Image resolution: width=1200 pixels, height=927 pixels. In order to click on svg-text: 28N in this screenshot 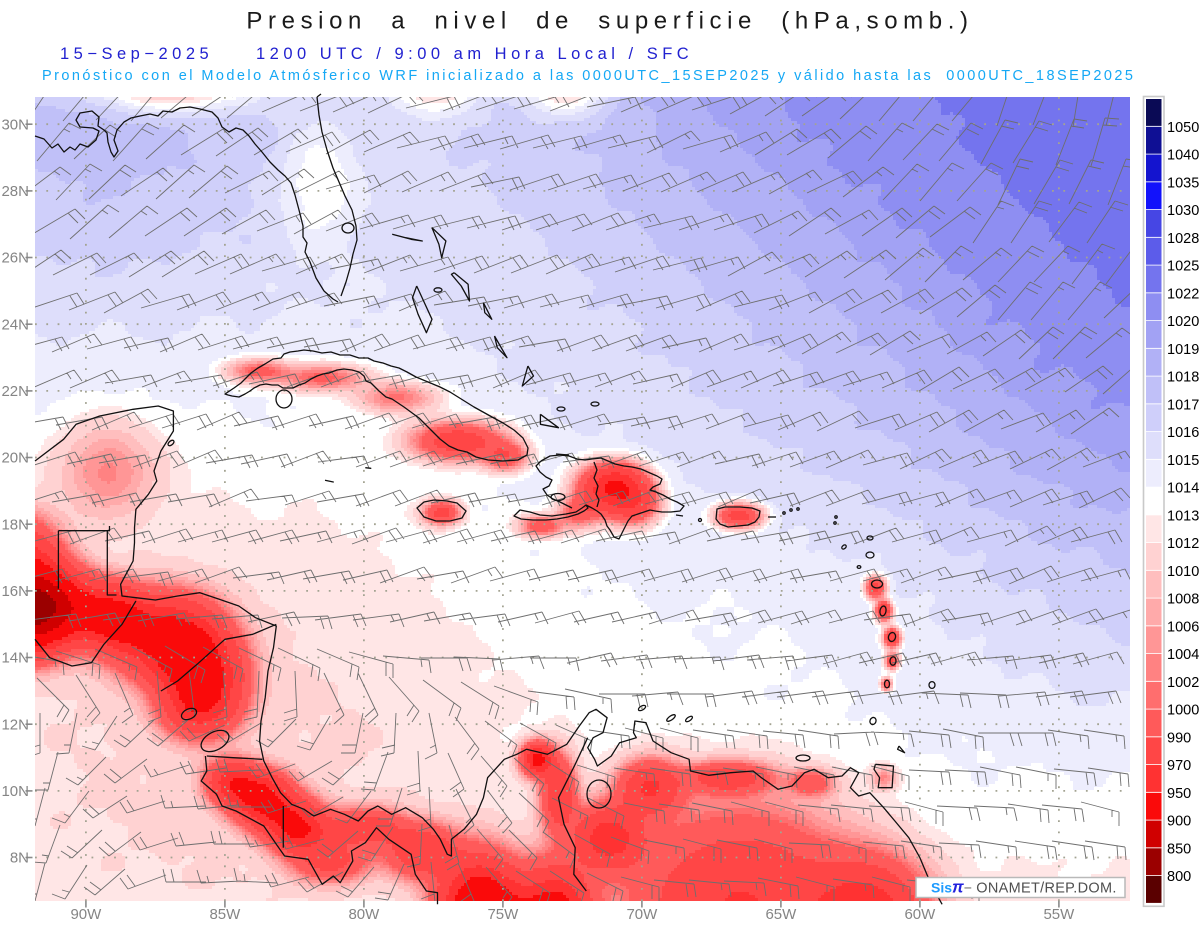, I will do `click(15, 191)`.